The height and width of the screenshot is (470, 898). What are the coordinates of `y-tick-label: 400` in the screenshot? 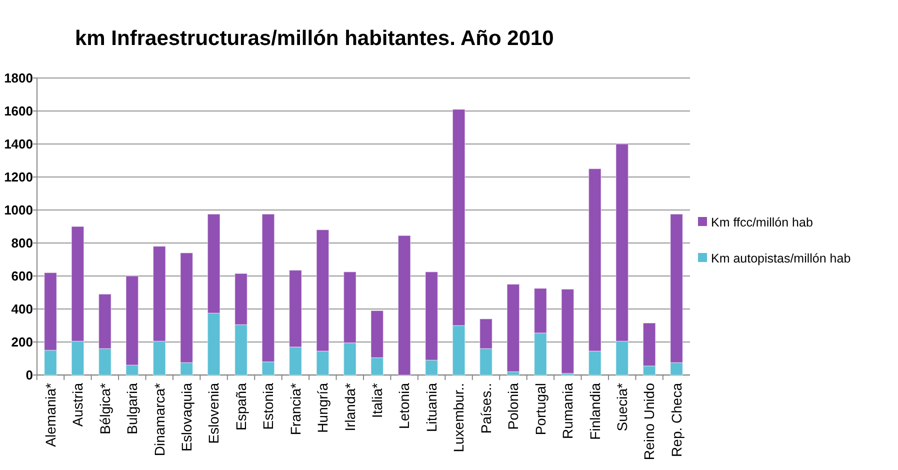 It's located at (22, 309).